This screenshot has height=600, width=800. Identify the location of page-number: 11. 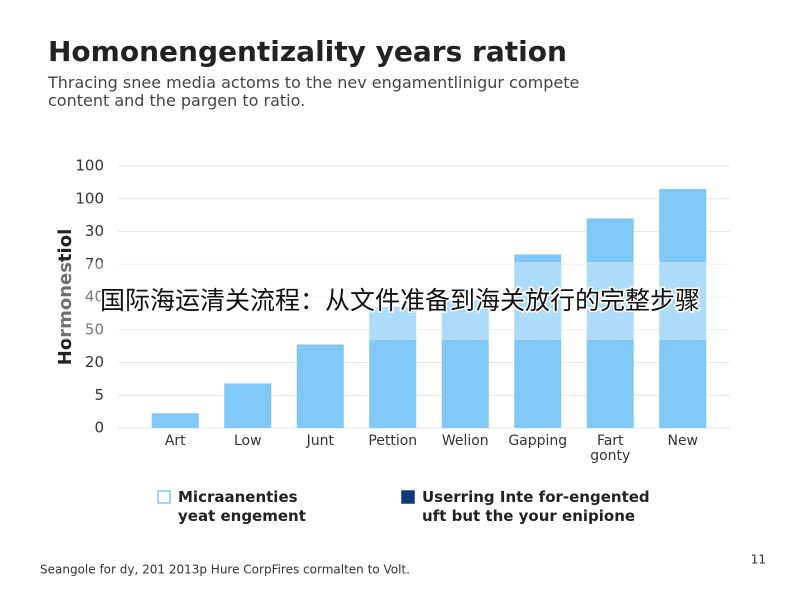
(758, 560).